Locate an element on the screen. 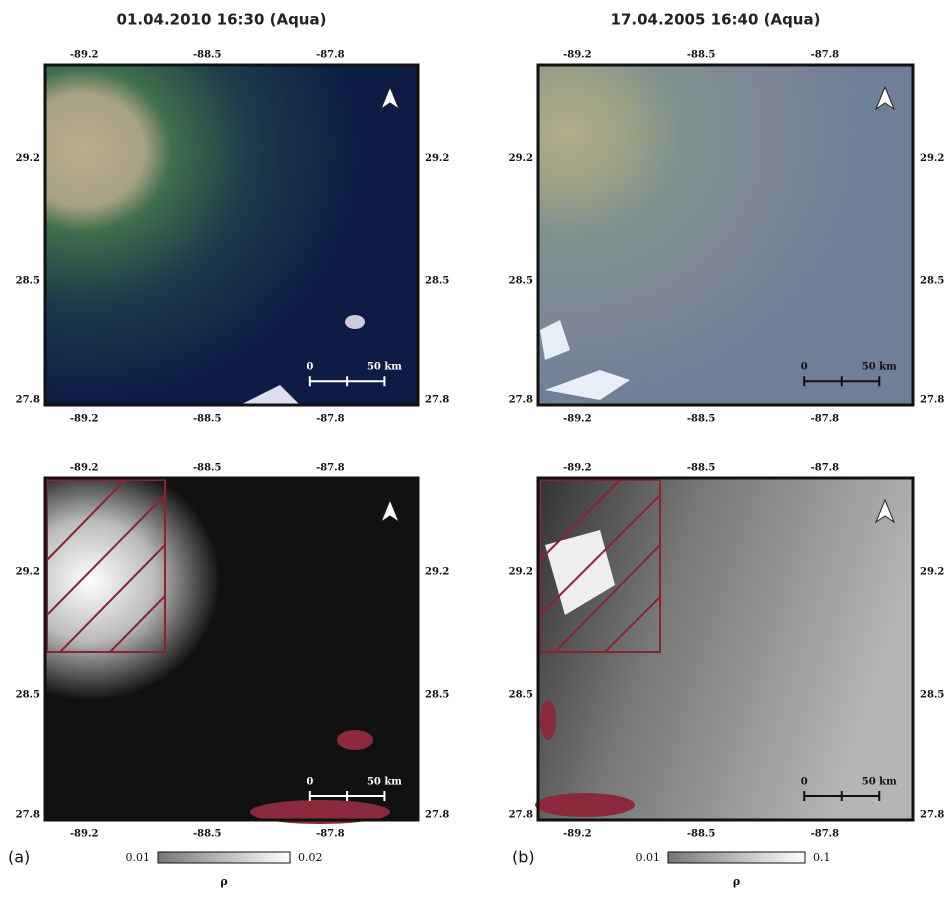 The width and height of the screenshot is (944, 897). panel-label: (b) is located at coordinates (523, 857).